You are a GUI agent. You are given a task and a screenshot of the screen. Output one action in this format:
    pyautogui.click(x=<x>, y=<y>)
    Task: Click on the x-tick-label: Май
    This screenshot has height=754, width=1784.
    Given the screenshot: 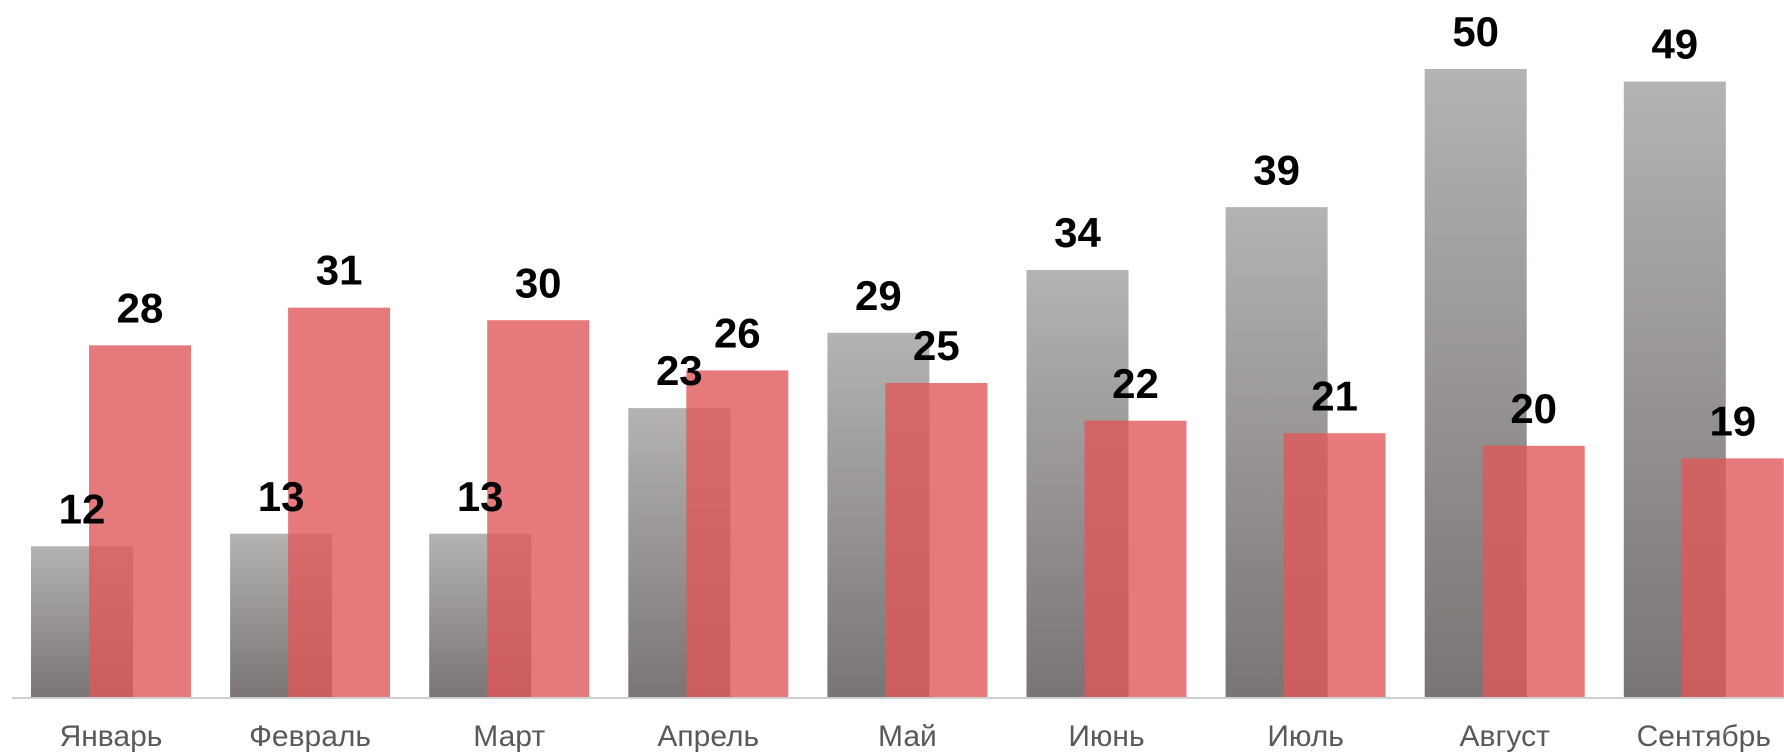 What is the action you would take?
    pyautogui.click(x=907, y=736)
    